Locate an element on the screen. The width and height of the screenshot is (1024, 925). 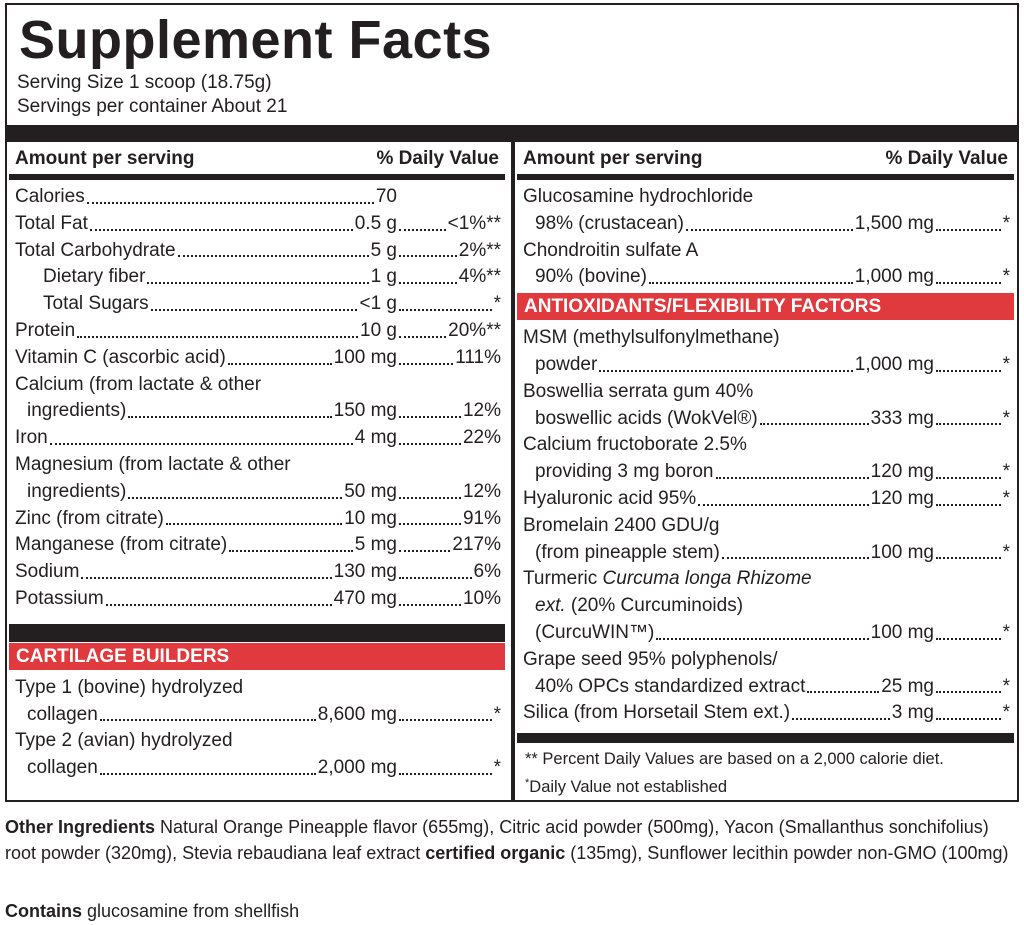
nutrient-name: Potassium is located at coordinates (59, 598).